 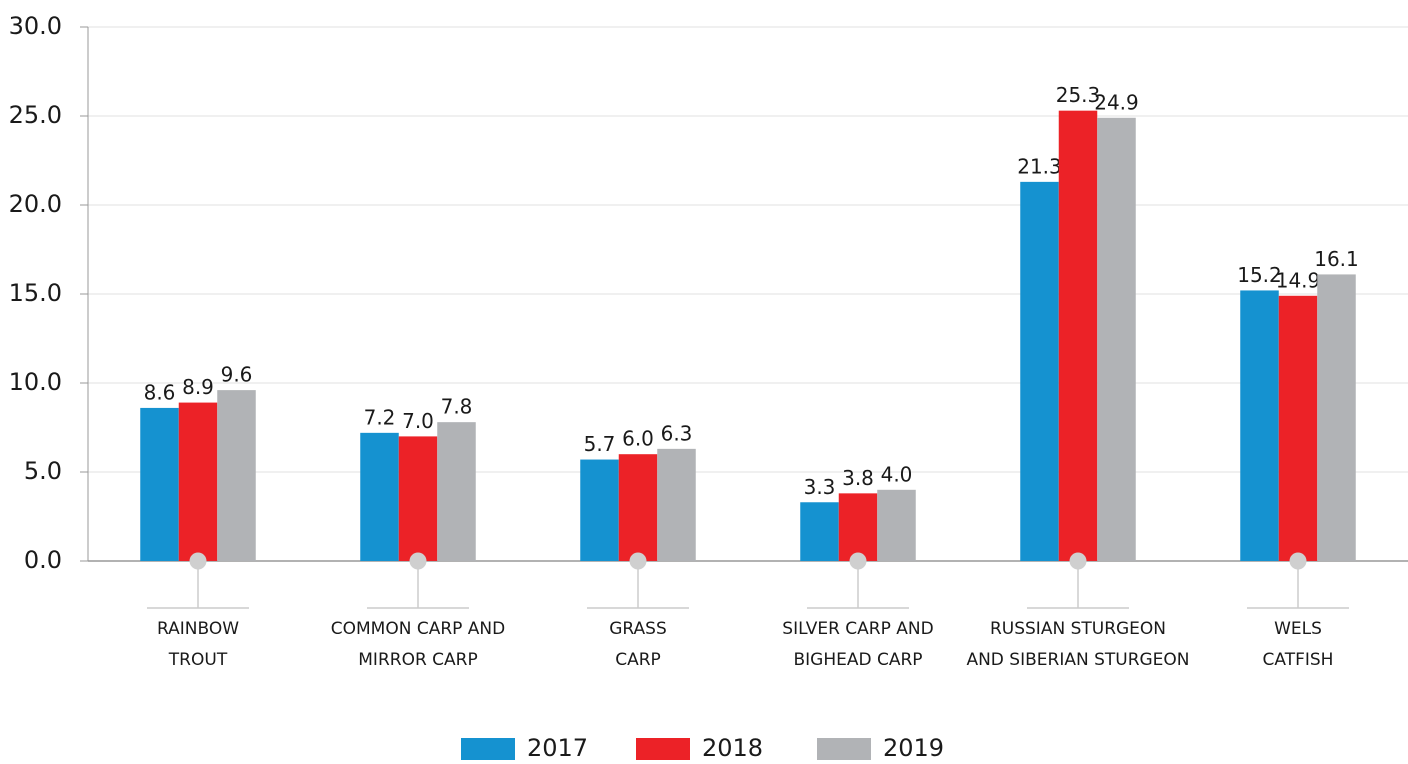 What do you see at coordinates (35, 115) in the screenshot?
I see `y-tick-label: 25.0` at bounding box center [35, 115].